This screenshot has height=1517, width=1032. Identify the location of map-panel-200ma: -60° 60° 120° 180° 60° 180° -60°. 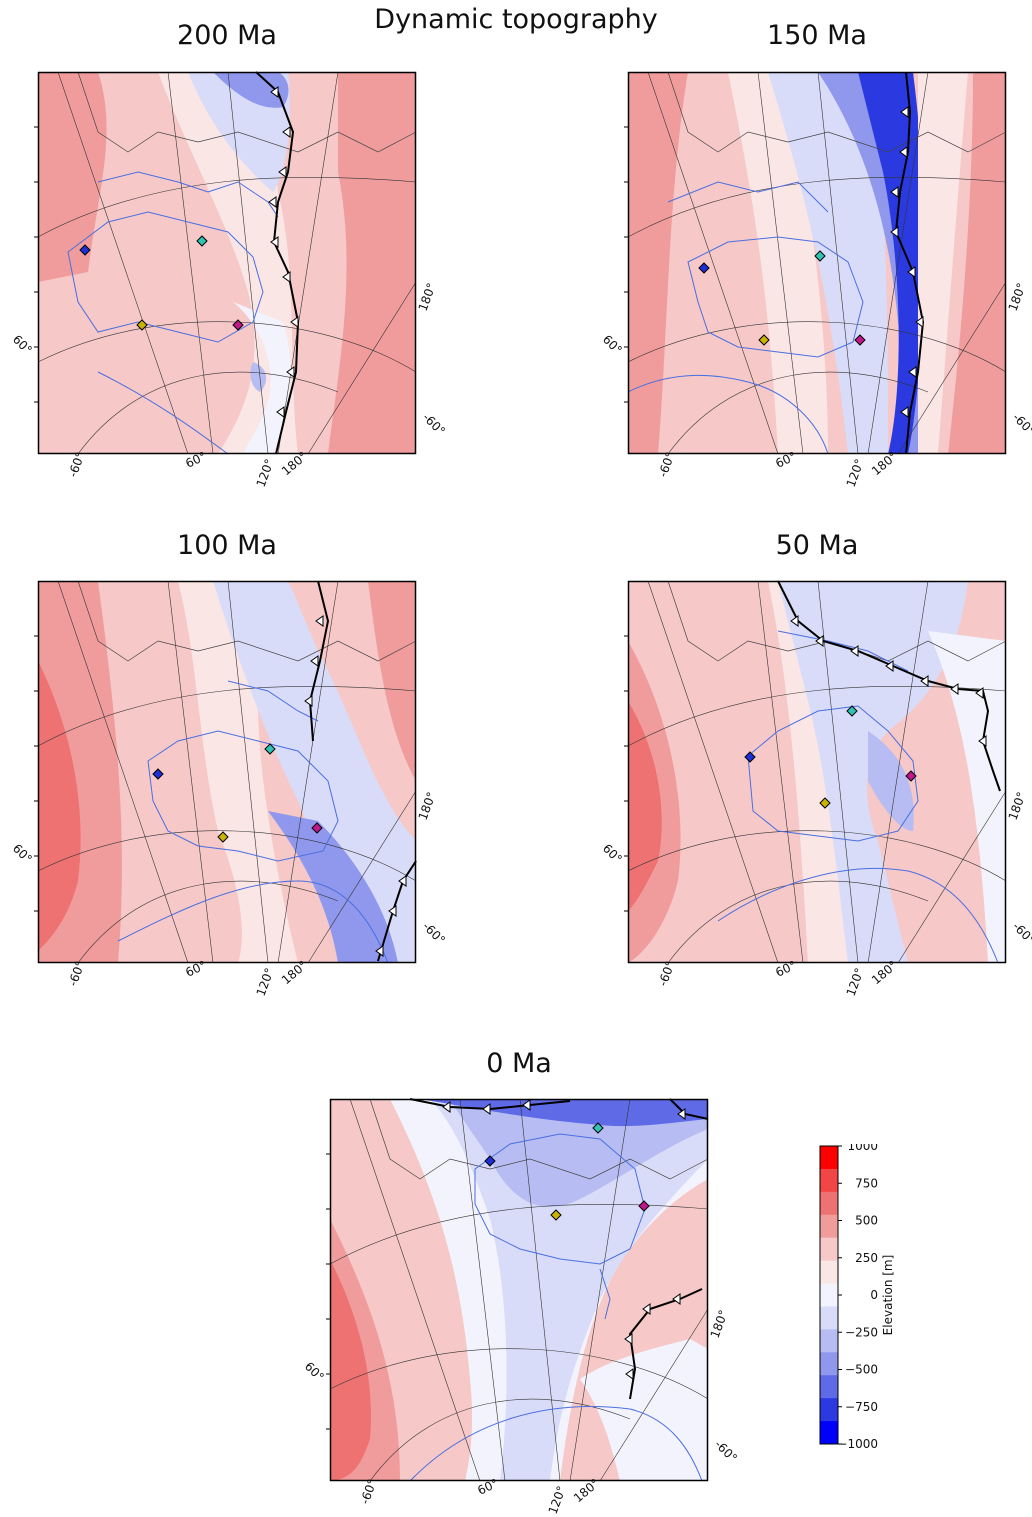
(229, 280).